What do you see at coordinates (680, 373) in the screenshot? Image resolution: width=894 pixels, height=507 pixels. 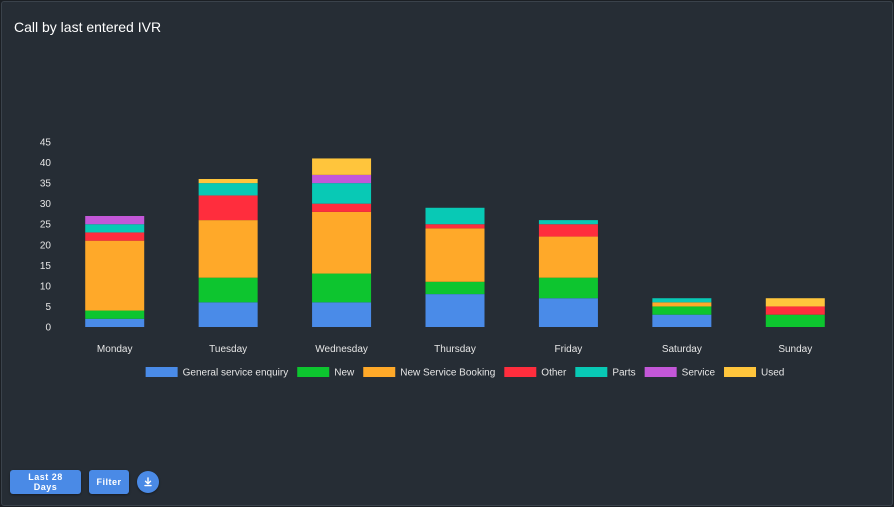 I see `legend-item: Service` at bounding box center [680, 373].